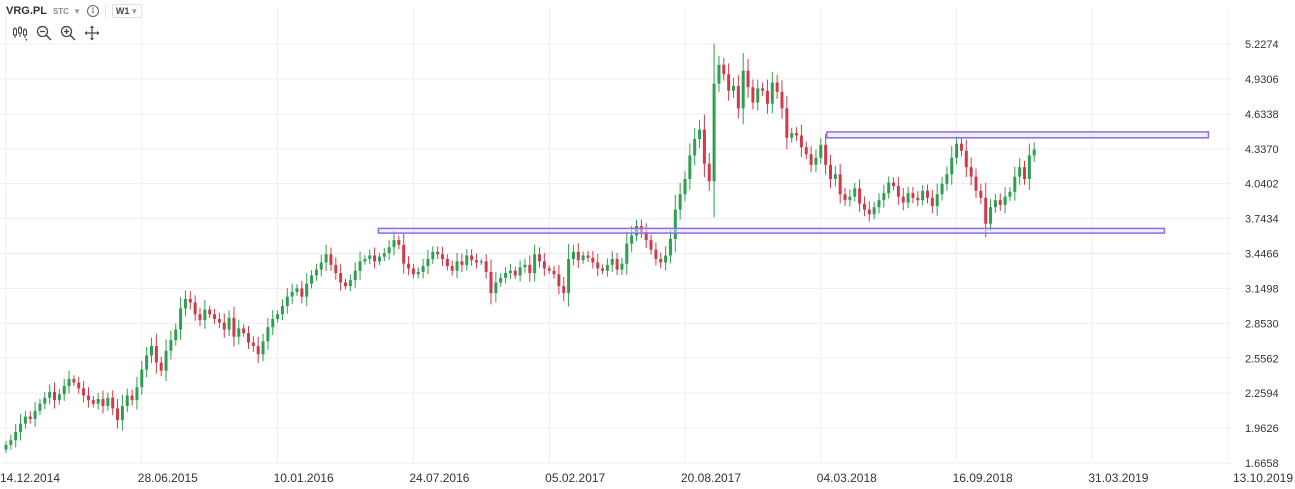 Image resolution: width=1295 pixels, height=489 pixels. I want to click on market-label: STC, so click(60, 11).